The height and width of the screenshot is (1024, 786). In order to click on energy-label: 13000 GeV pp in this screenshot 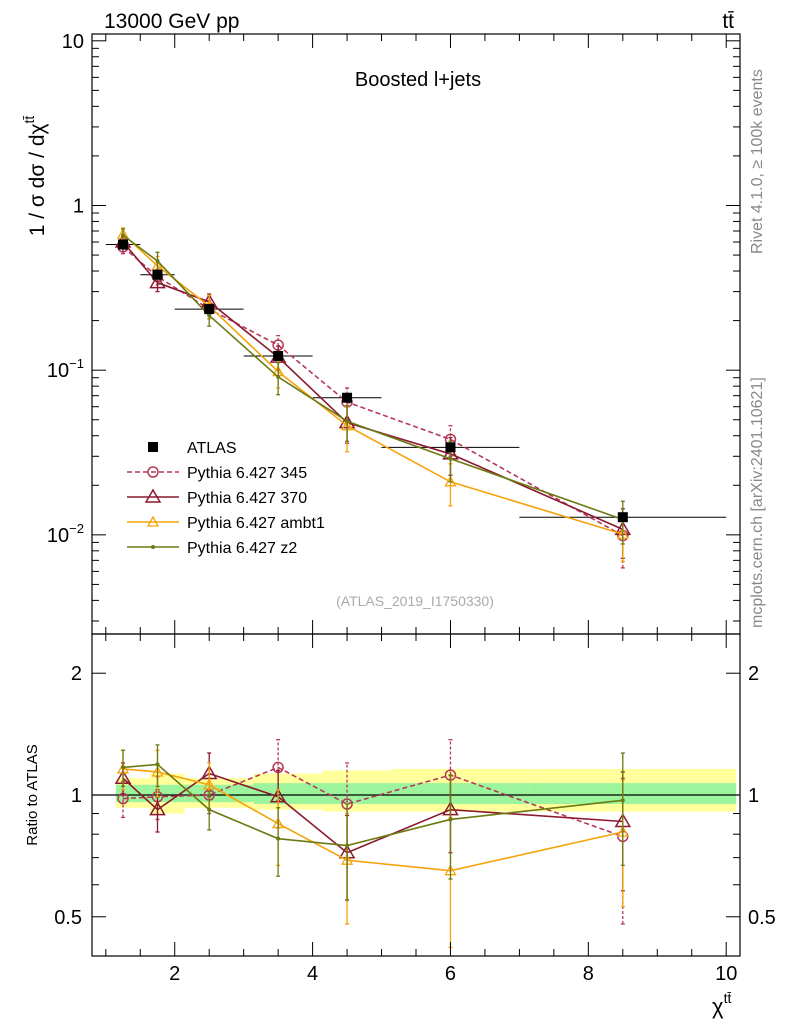, I will do `click(171, 21)`.